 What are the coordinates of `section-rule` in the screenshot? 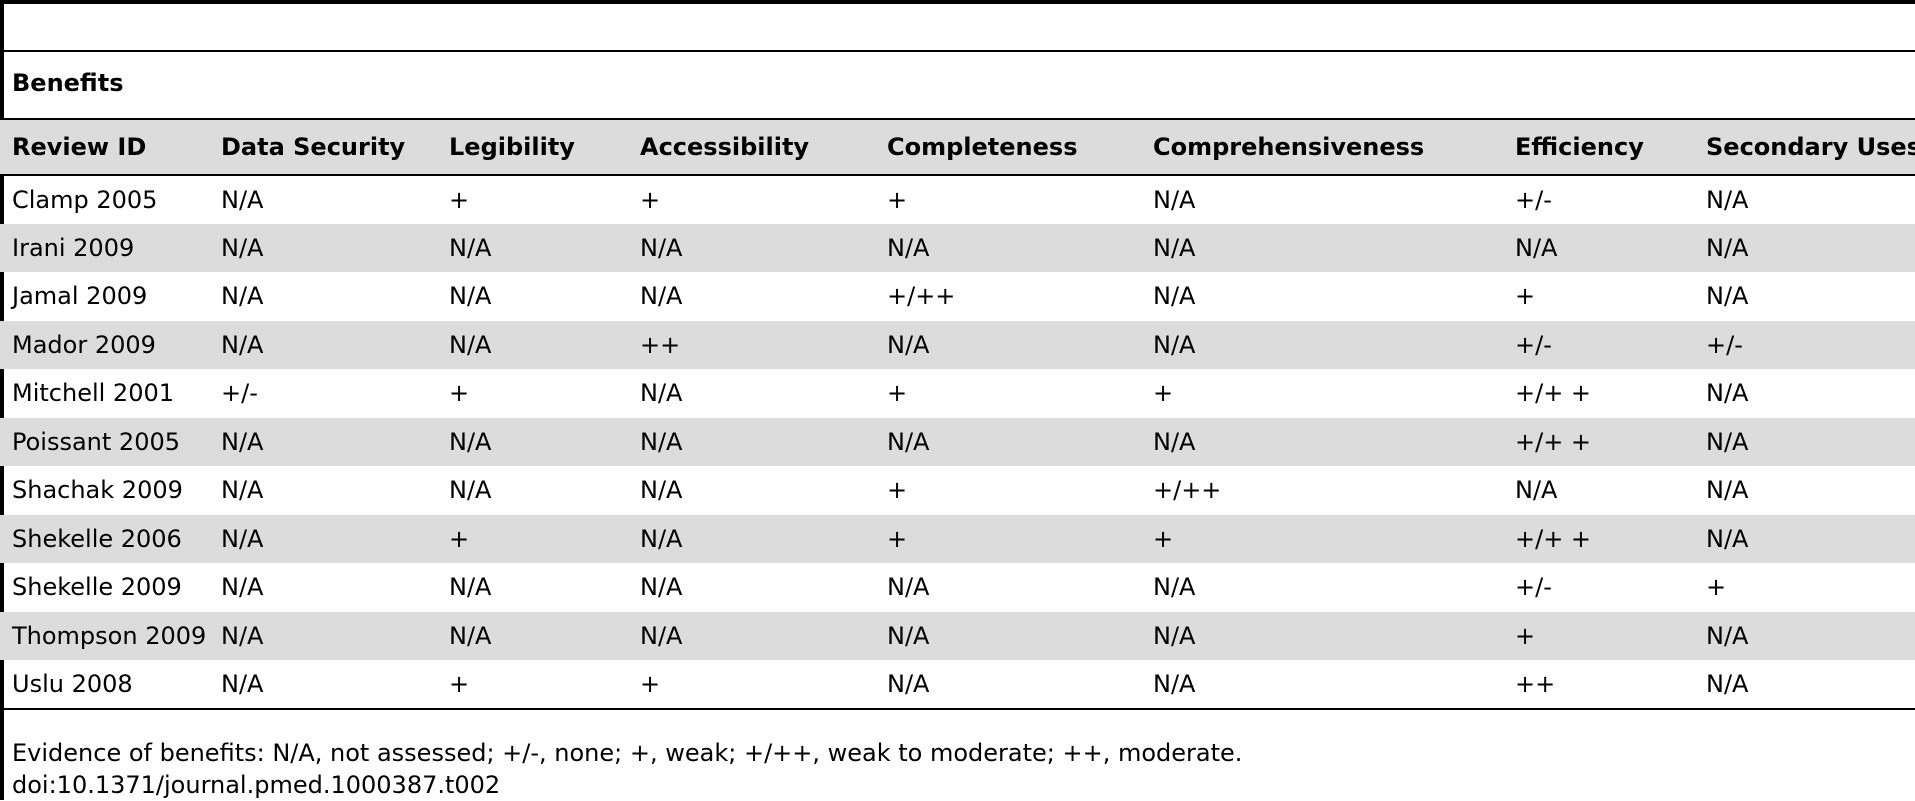 It's located at (957, 51).